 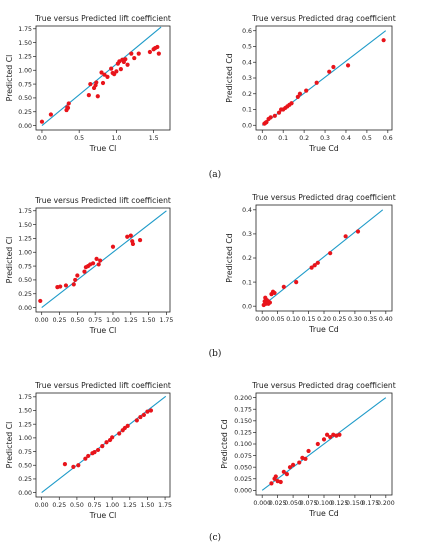 I want to click on y-tick-label: 0.150, so click(x=243, y=421).